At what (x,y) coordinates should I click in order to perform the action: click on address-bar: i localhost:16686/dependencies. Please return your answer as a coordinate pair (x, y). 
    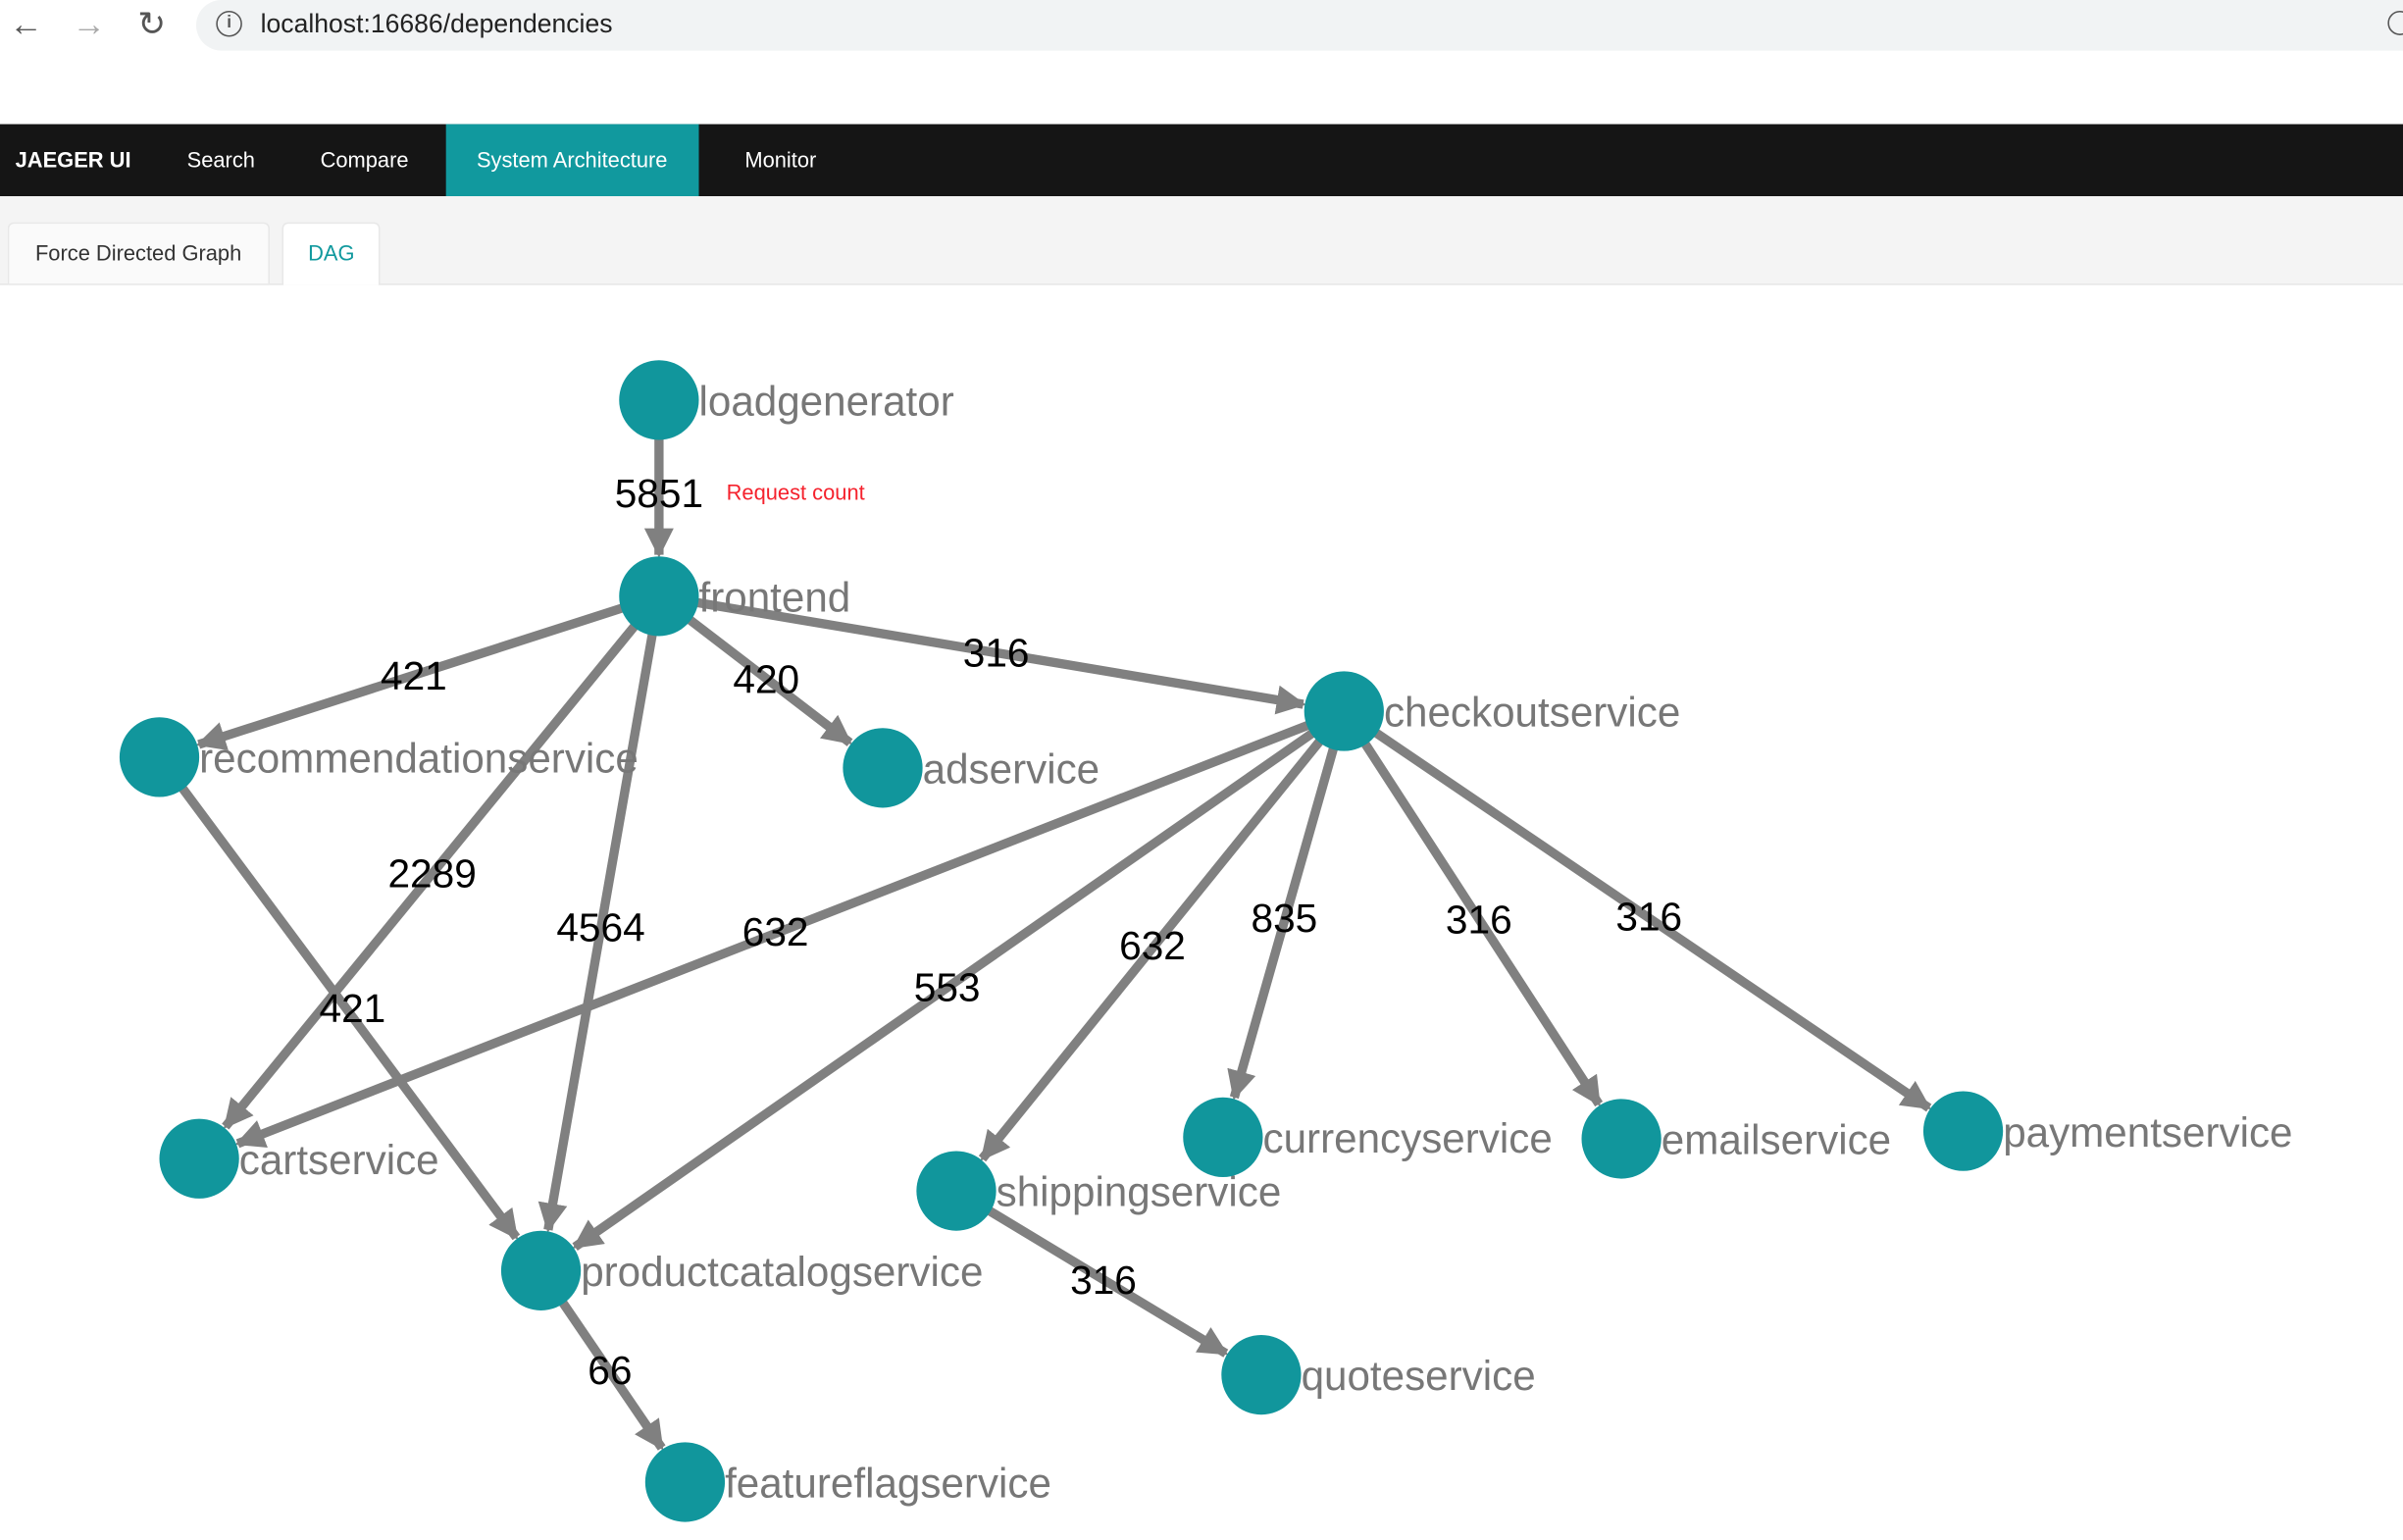
    Looking at the image, I should click on (1299, 25).